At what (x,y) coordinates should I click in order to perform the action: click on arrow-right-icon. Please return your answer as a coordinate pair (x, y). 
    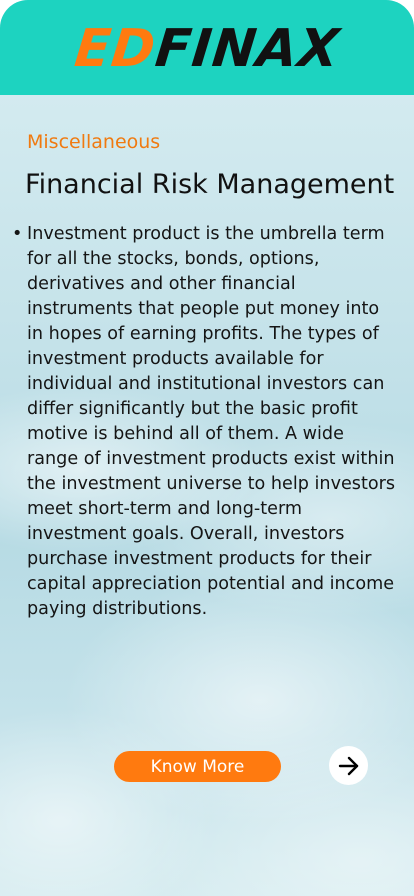
    Looking at the image, I should click on (348, 765).